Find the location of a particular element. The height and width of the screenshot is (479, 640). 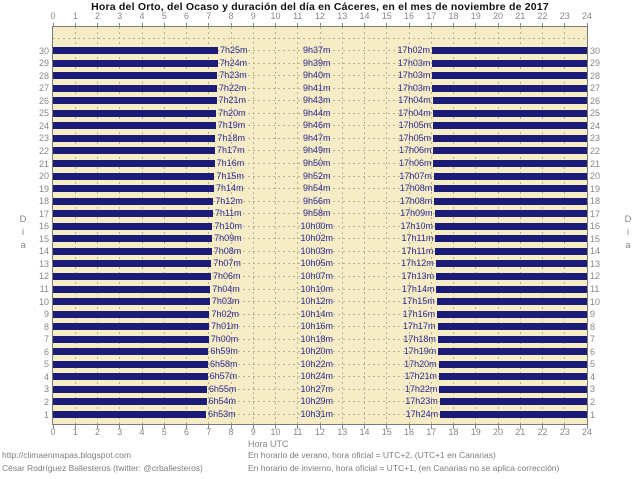

hour-tick-label-bottom: 5 is located at coordinates (164, 432).